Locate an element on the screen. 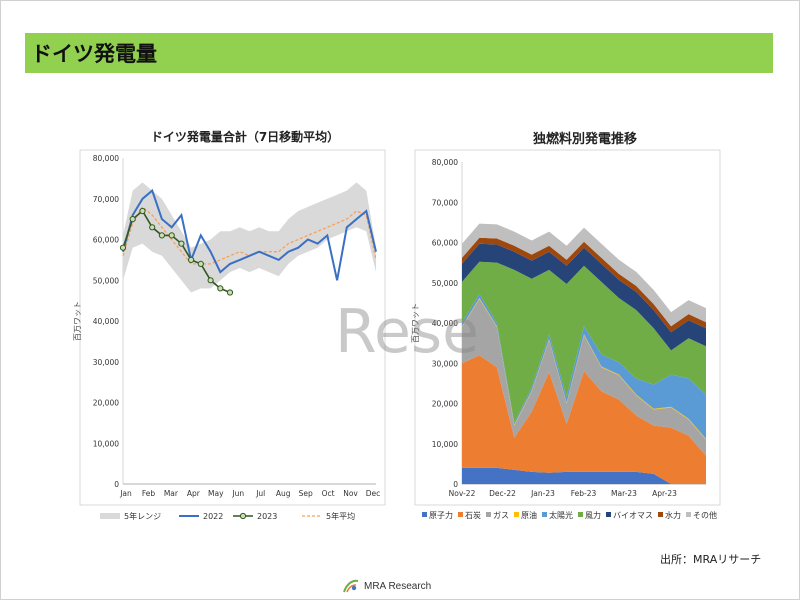 This screenshot has width=800, height=600. chart2-xtick: Apr-23 is located at coordinates (664, 493).